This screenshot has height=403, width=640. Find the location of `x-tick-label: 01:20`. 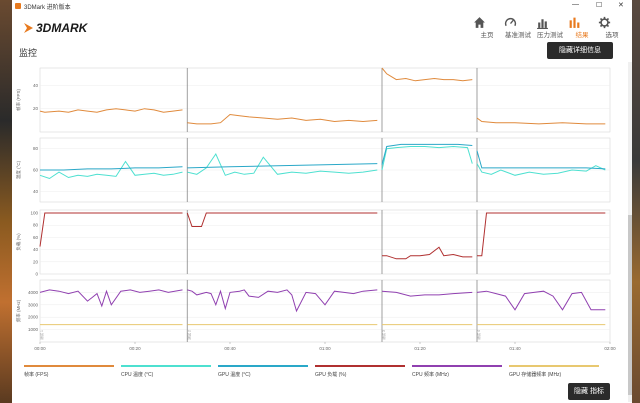

x-tick-label: 01:20 is located at coordinates (420, 348).